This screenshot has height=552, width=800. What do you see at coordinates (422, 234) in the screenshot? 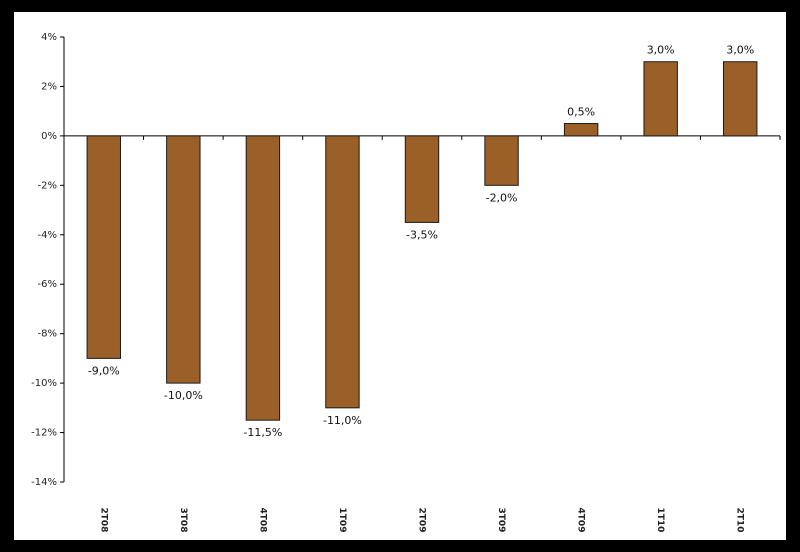
I see `data-label: -3,5%` at bounding box center [422, 234].